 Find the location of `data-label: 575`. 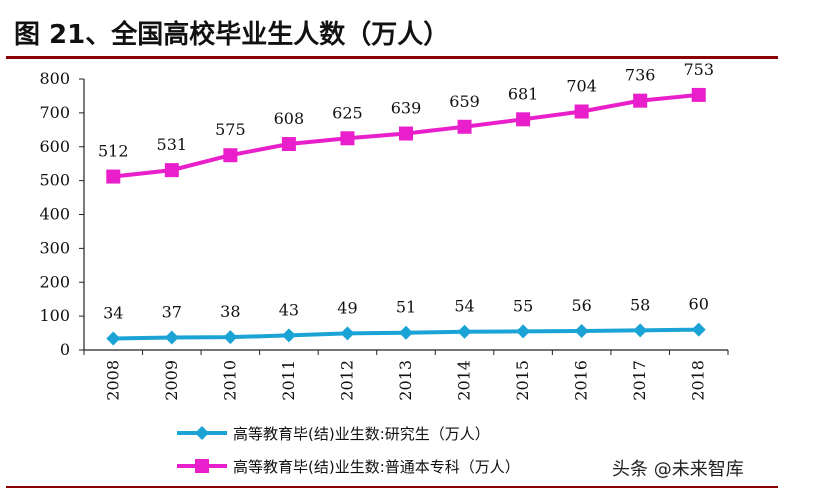

data-label: 575 is located at coordinates (230, 129).